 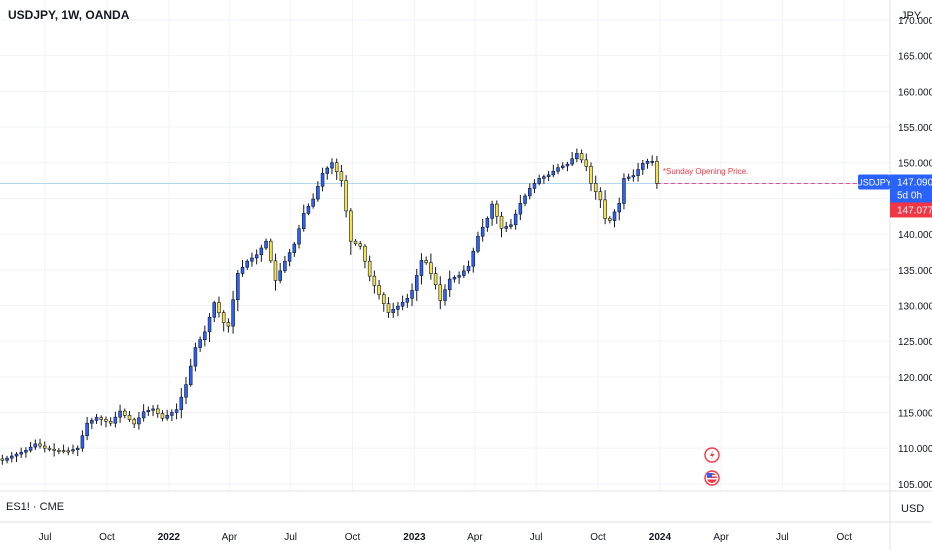 What do you see at coordinates (915, 128) in the screenshot?
I see `y-tick-label: 155.000` at bounding box center [915, 128].